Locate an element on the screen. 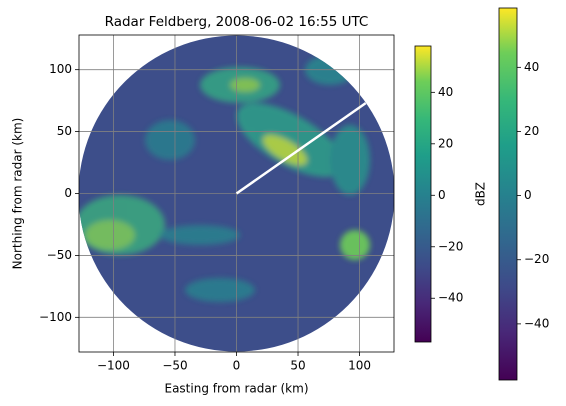 This screenshot has height=406, width=566. x-tick-label: −100 is located at coordinates (113, 366).